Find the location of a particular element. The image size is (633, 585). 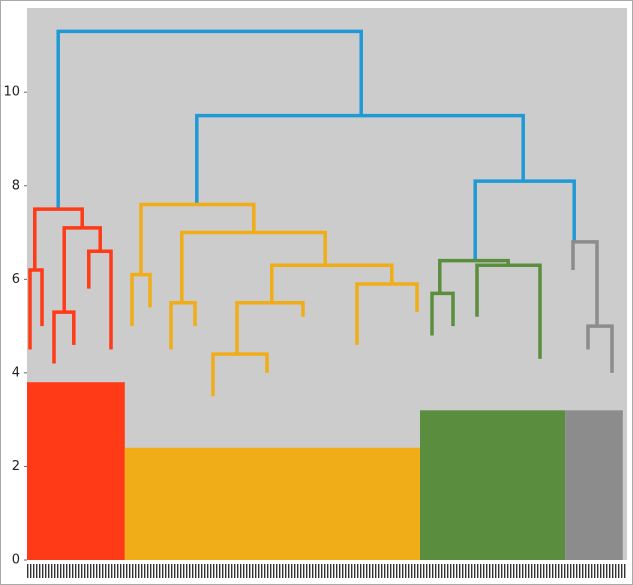

y-tick-label: 2 is located at coordinates (16, 466).